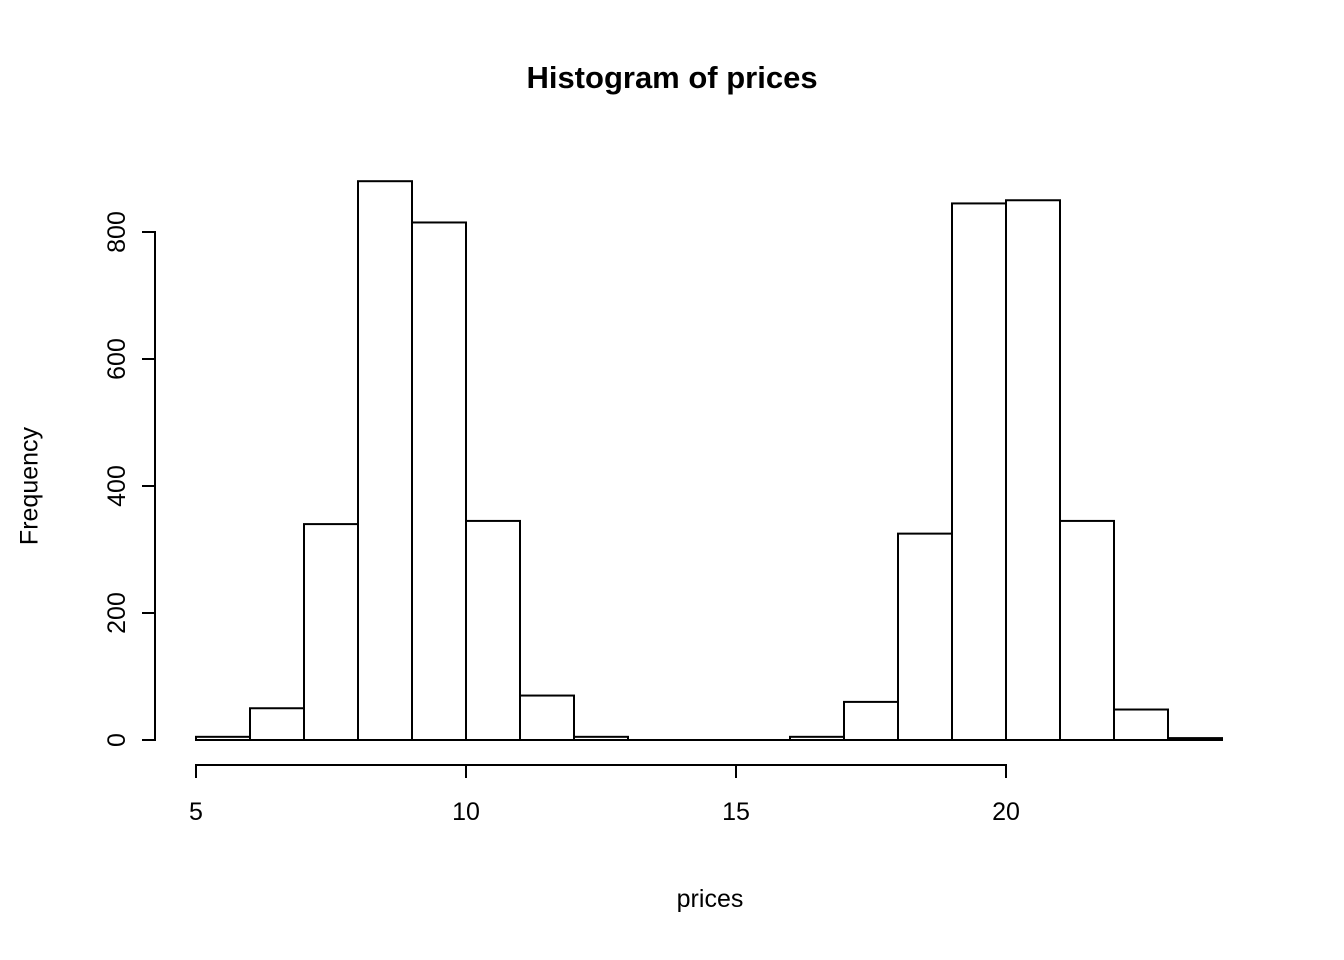 Image resolution: width=1344 pixels, height=960 pixels. Describe the element at coordinates (736, 812) in the screenshot. I see `x-axis-tick-label: 15` at that location.